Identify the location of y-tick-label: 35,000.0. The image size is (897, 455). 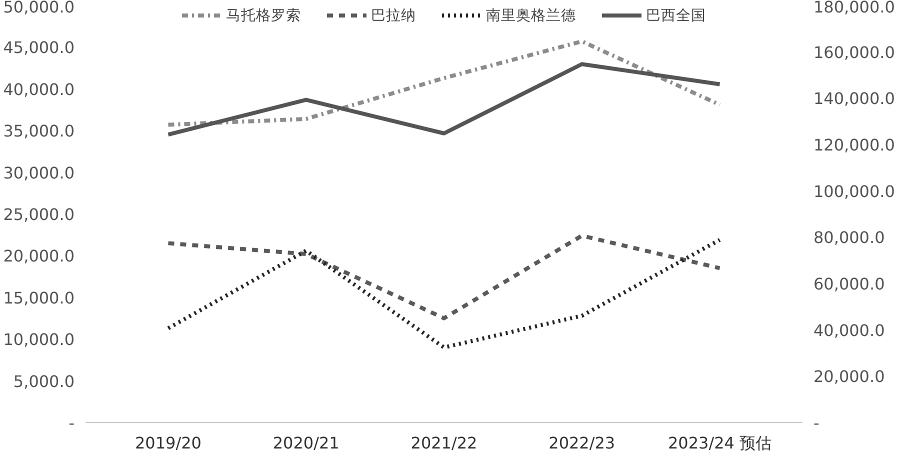
(38, 131).